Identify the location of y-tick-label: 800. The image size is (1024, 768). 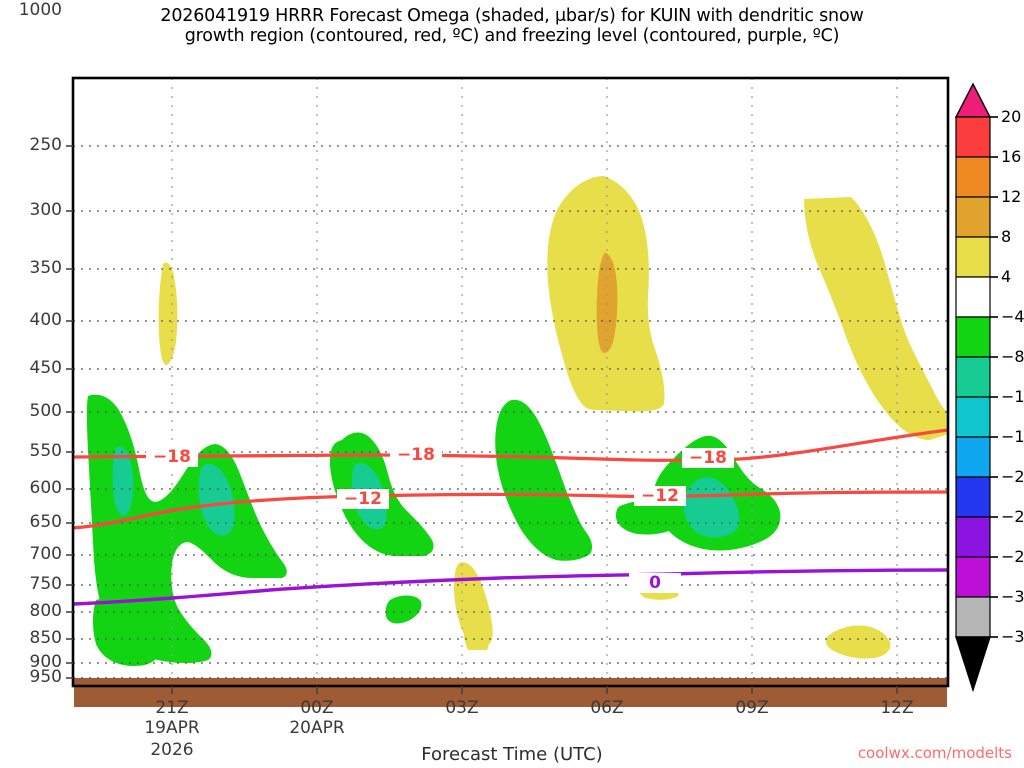
(45, 611).